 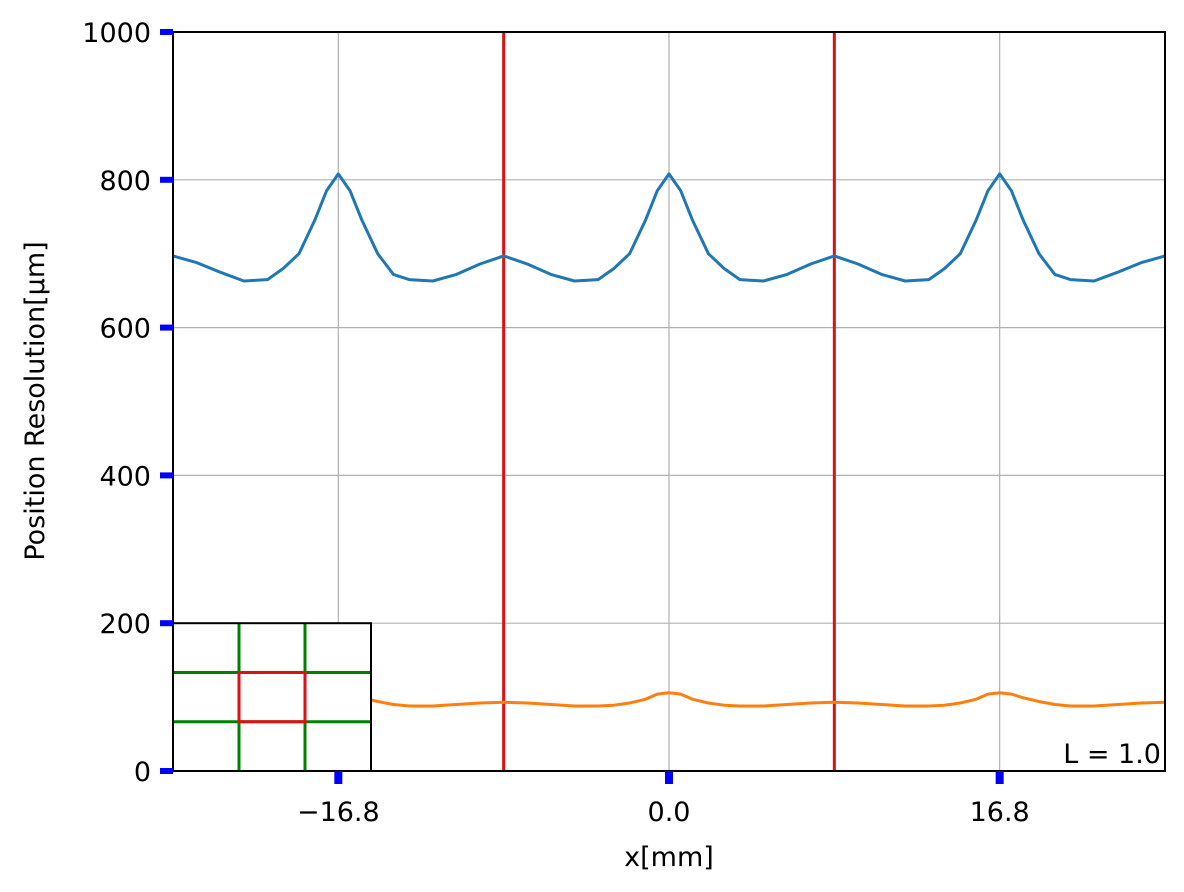 What do you see at coordinates (338, 812) in the screenshot?
I see `x-tick-label: −16.8` at bounding box center [338, 812].